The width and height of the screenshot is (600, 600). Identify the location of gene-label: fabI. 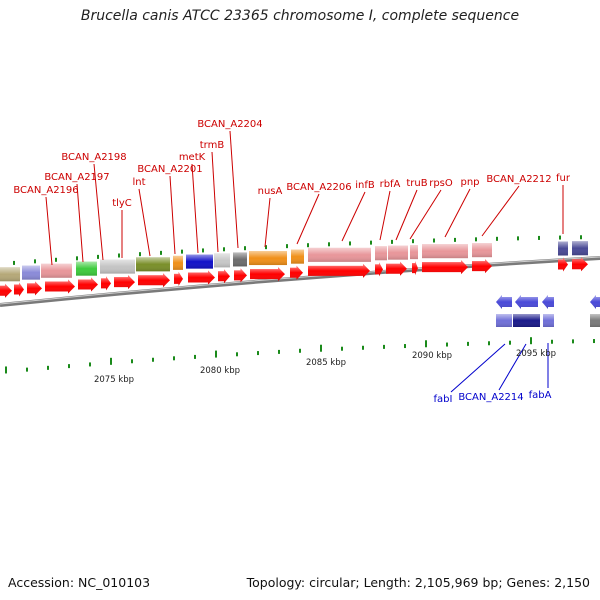
(443, 399).